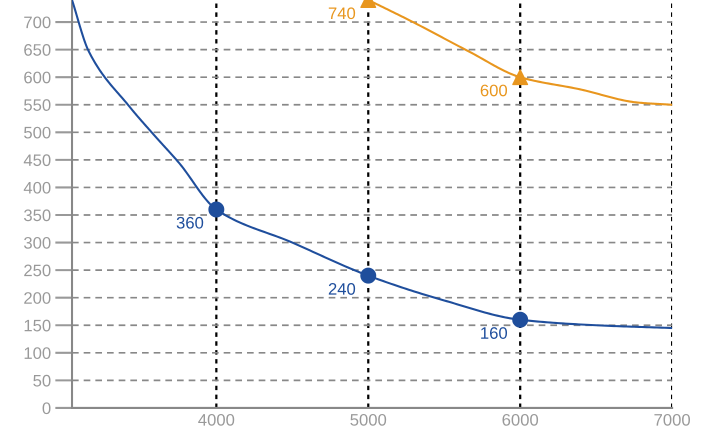 This screenshot has height=434, width=706. Describe the element at coordinates (190, 222) in the screenshot. I see `data-label: 360` at that location.